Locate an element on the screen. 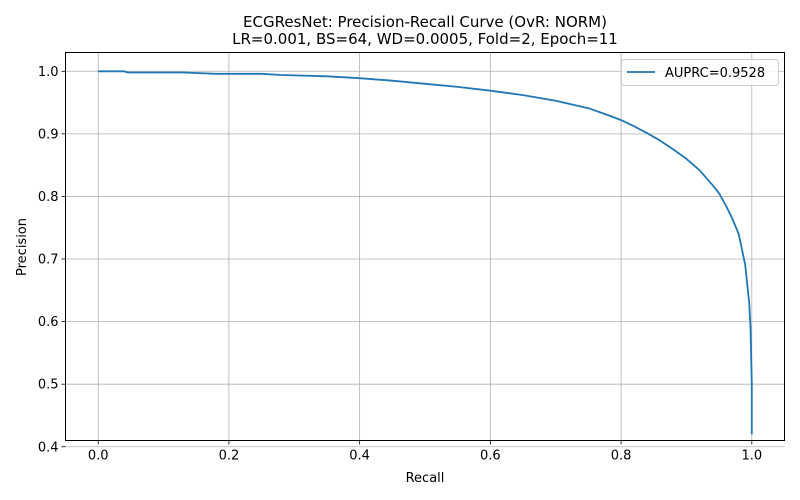  y-tick-label: 0.7 is located at coordinates (48, 260).